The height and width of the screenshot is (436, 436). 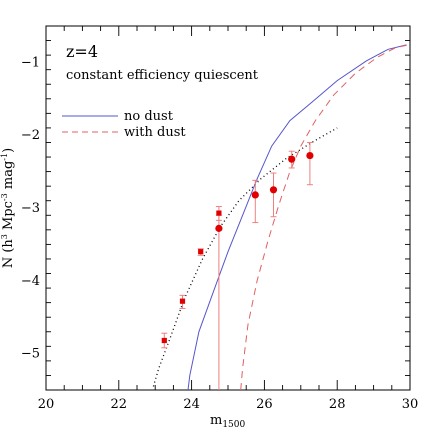 I want to click on x-tick-label: 22, so click(x=119, y=404).